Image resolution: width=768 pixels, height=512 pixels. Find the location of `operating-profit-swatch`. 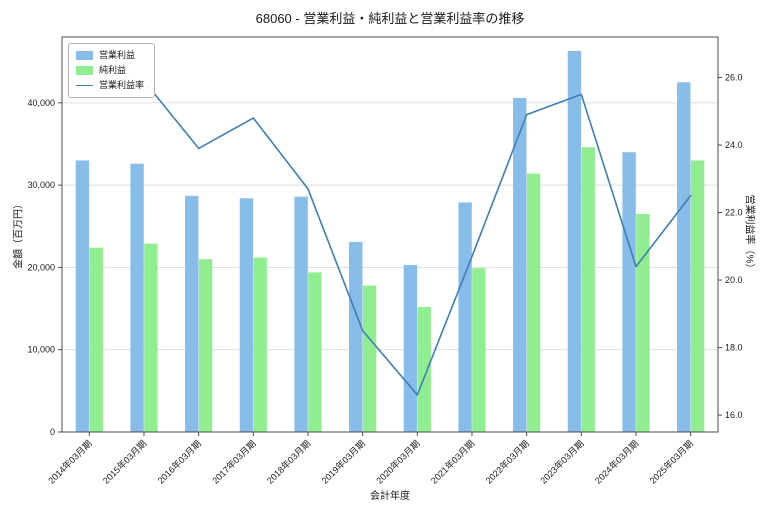

operating-profit-swatch is located at coordinates (84, 55).